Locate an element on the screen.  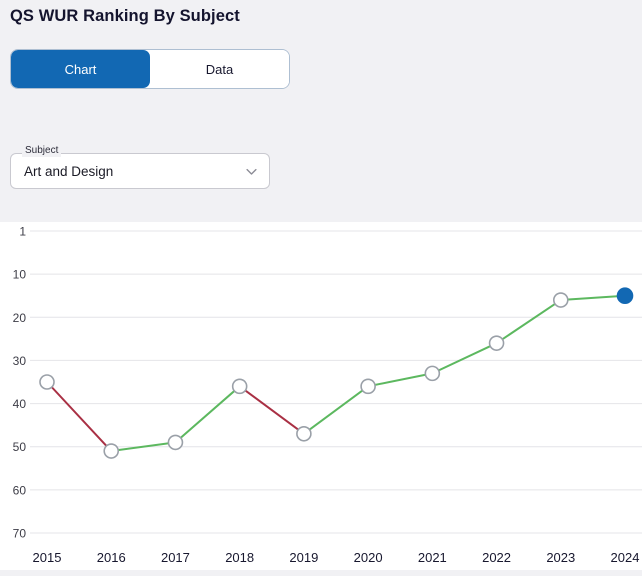
tab-chart: Chart is located at coordinates (80, 69).